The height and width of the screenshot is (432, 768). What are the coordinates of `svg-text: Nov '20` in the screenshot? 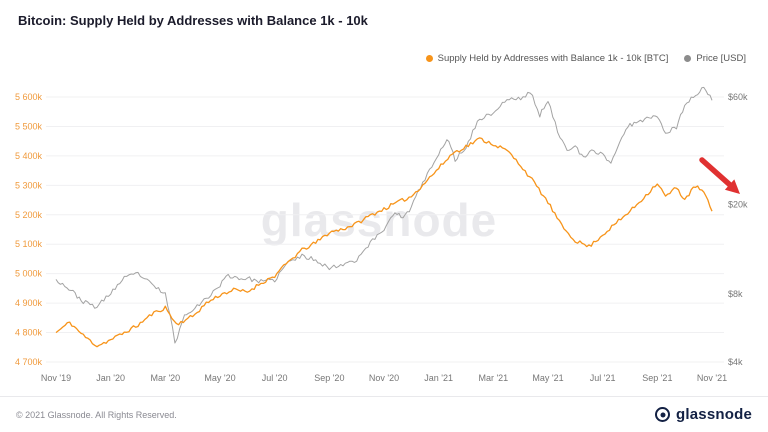 It's located at (384, 378).